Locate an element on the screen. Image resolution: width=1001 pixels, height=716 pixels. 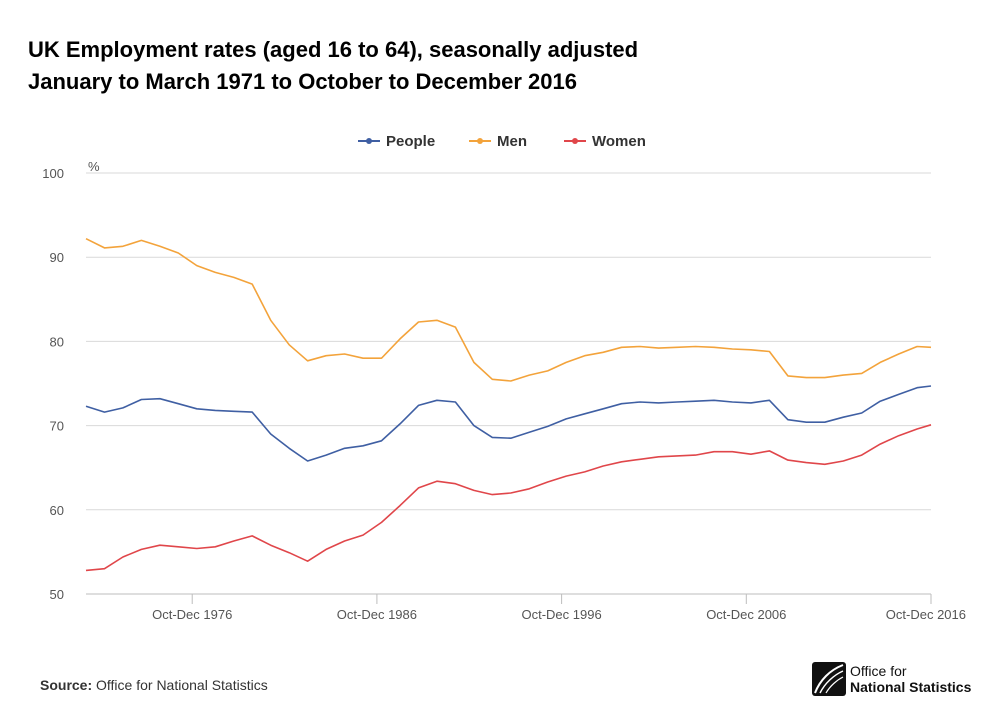
y-tick-label: 50 is located at coordinates (57, 594).